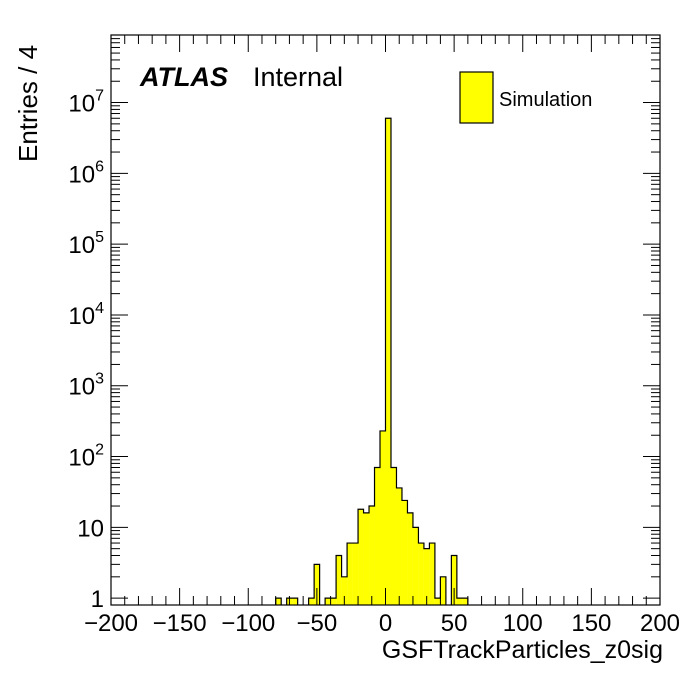 This screenshot has height=677, width=696. I want to click on x-tick-label: −200, so click(111, 623).